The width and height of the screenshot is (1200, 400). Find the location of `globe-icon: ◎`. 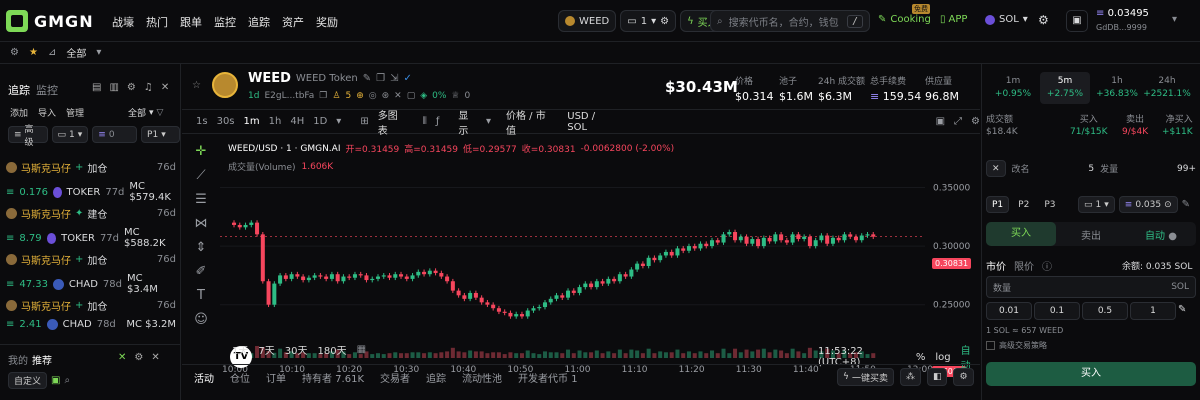

globe-icon: ◎ is located at coordinates (372, 96).